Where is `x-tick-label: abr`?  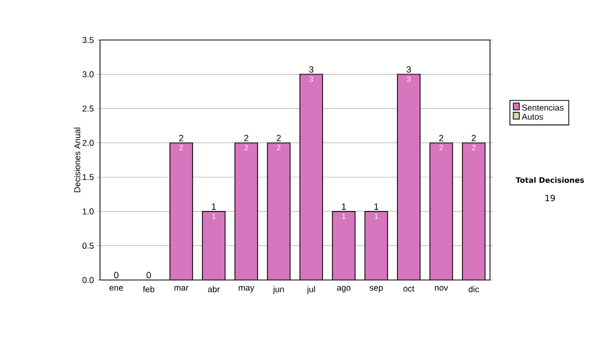 x-tick-label: abr is located at coordinates (214, 289).